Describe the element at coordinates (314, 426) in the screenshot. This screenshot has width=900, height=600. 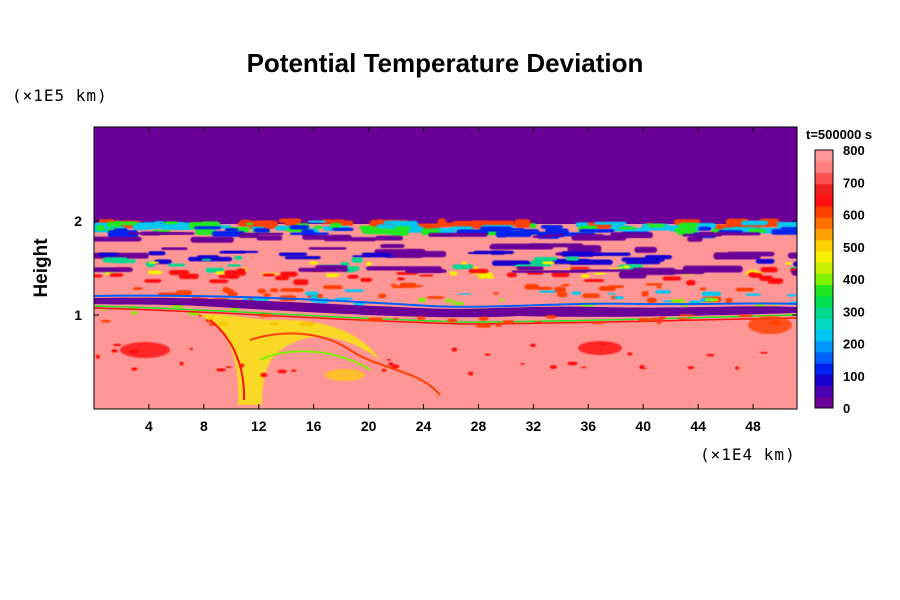
I see `x-tick-label: 16` at that location.